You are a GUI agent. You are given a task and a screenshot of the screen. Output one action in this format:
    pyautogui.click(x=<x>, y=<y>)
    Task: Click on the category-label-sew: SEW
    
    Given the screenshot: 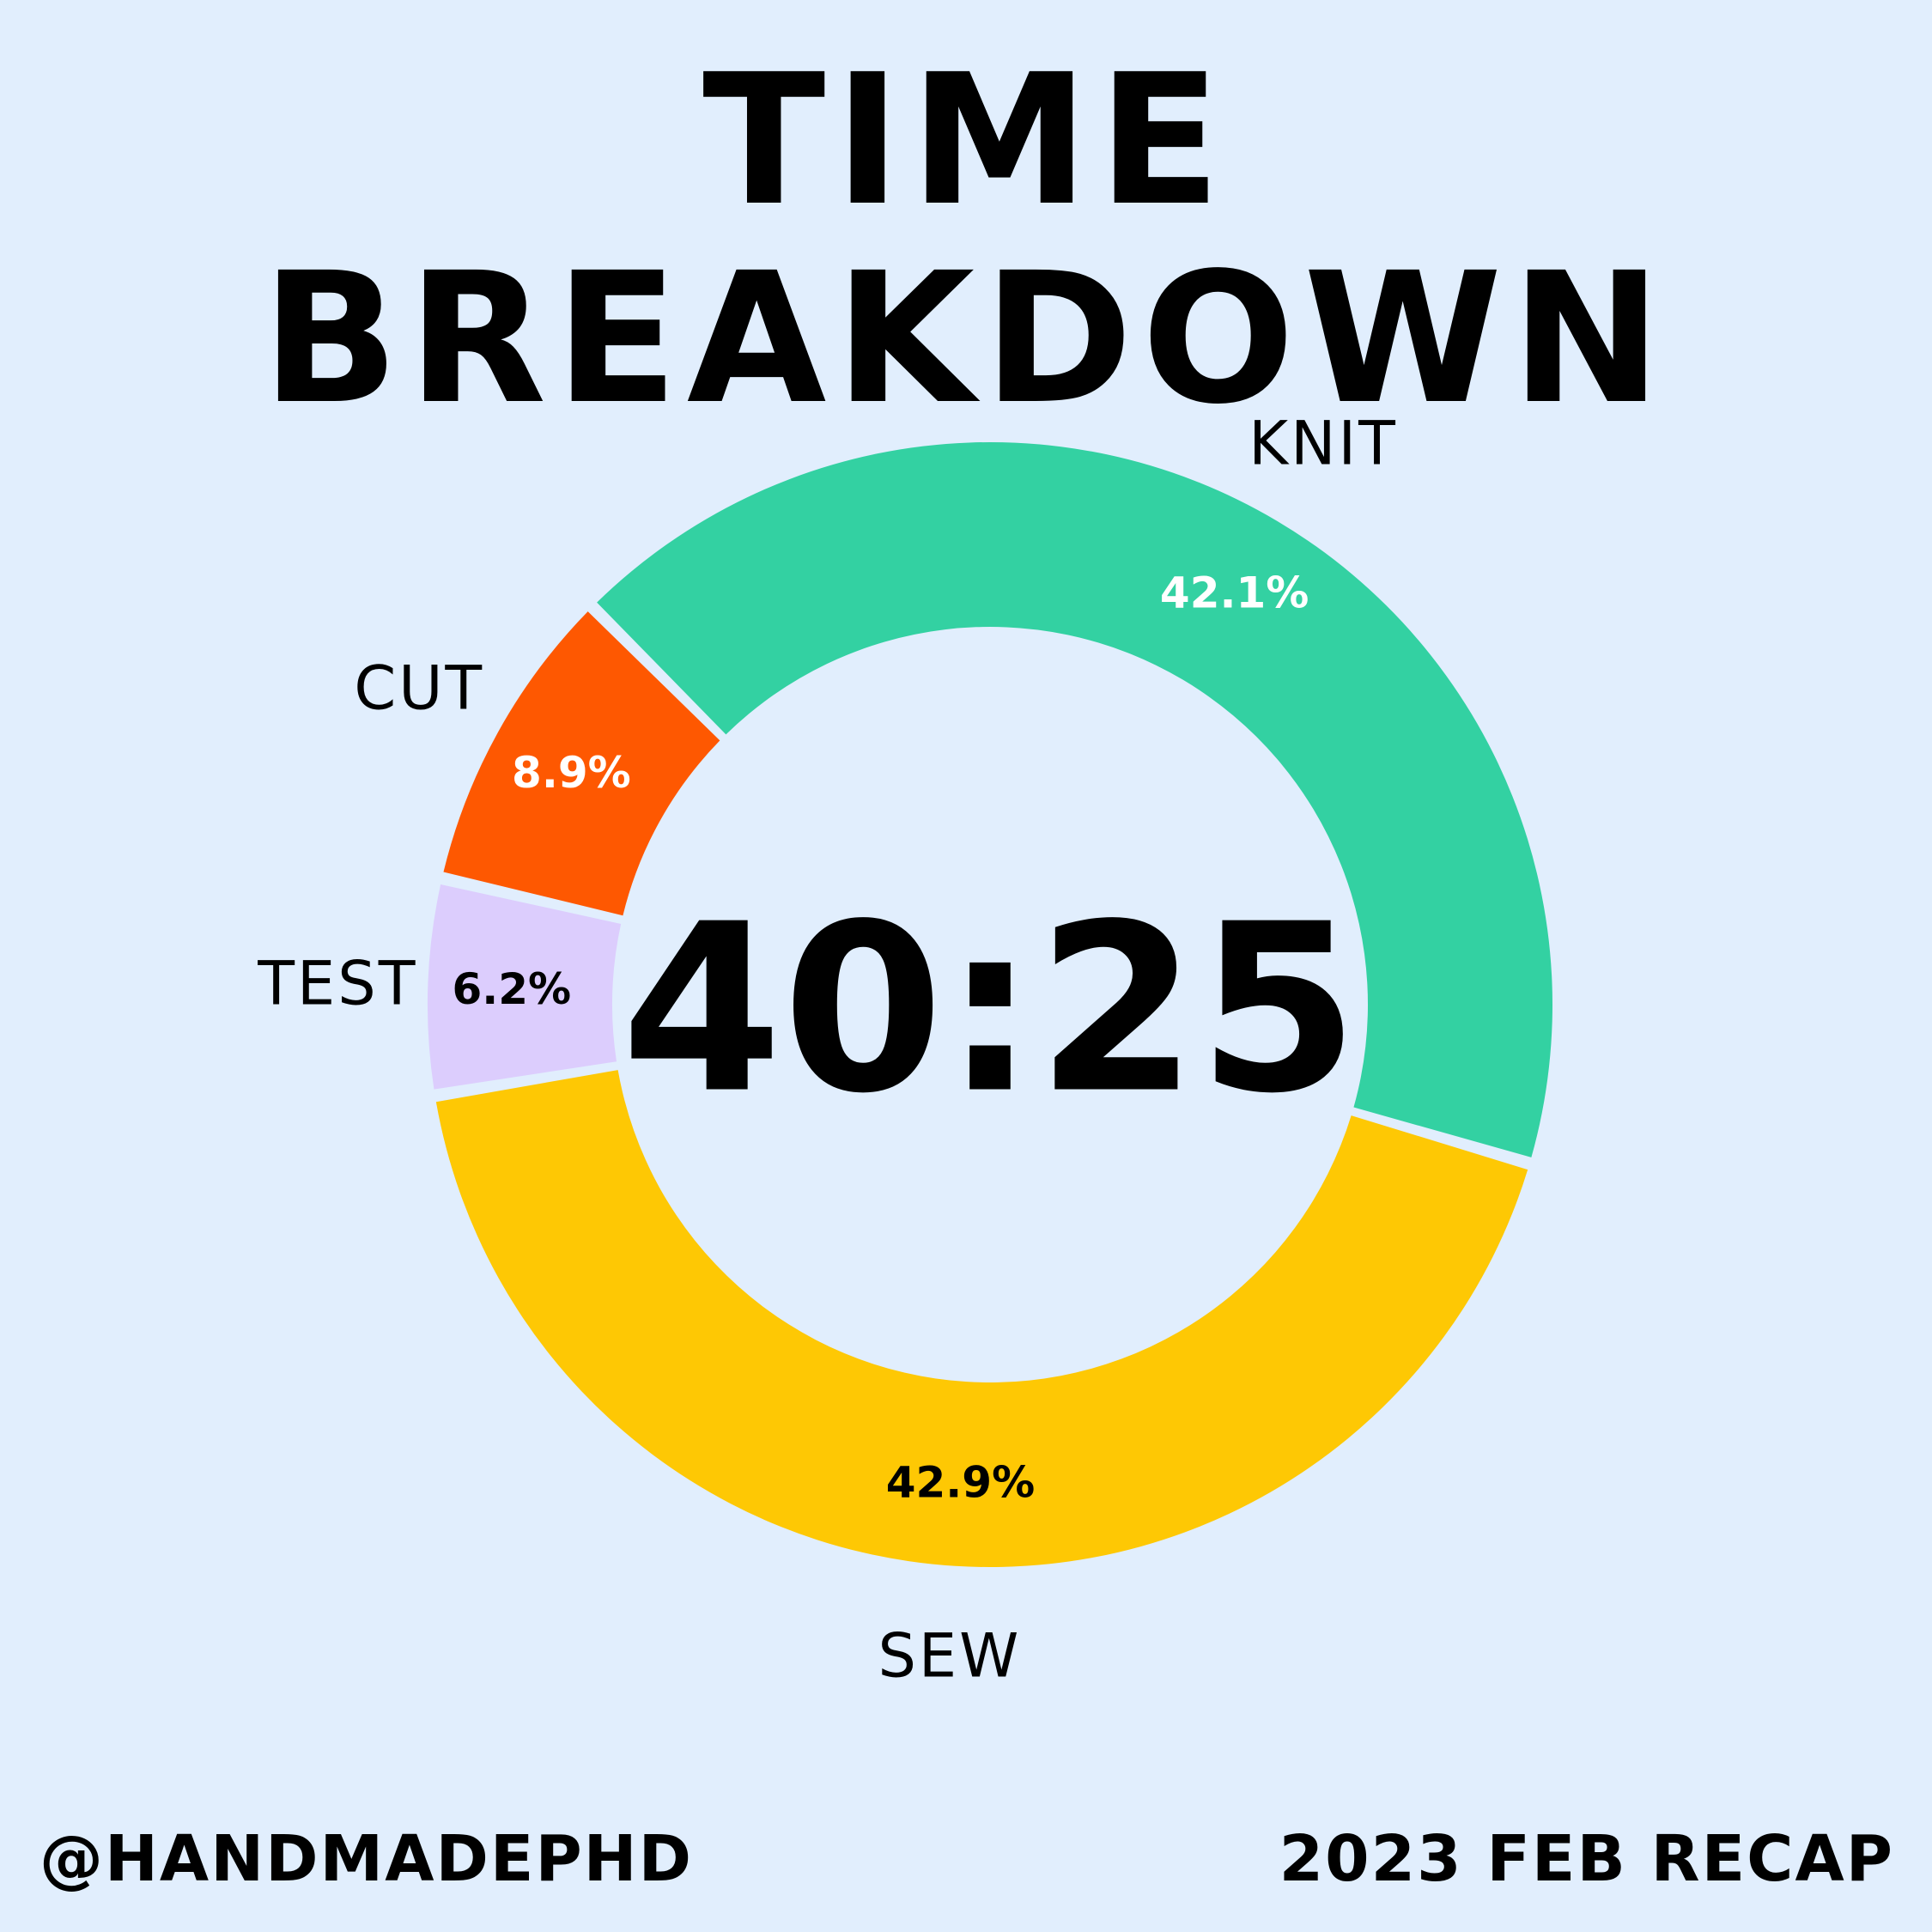 What is the action you would take?
    pyautogui.click(x=950, y=1656)
    